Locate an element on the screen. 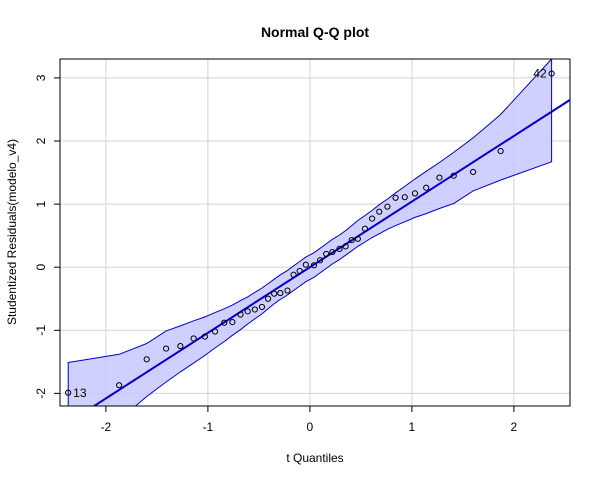 The width and height of the screenshot is (600, 480). y-tick-label: 3 is located at coordinates (41, 77).